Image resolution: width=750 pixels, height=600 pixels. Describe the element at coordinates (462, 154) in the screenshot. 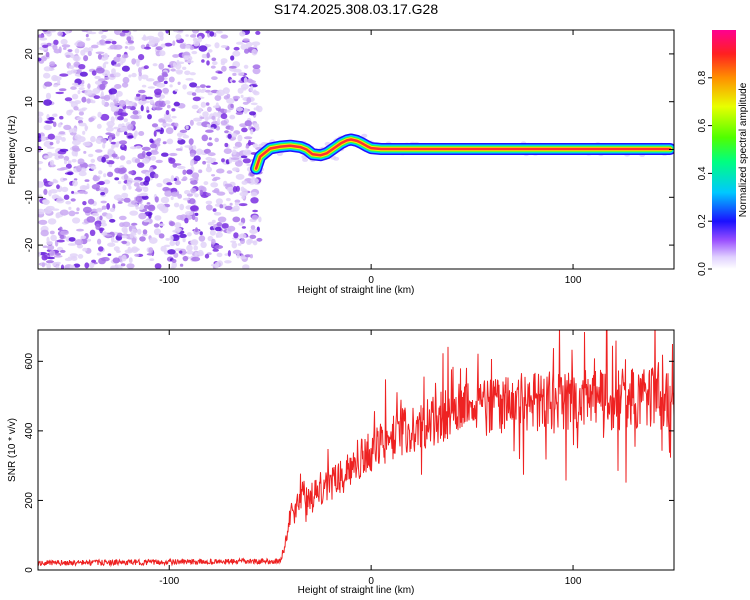

I see `peak-frequency-trace` at that location.